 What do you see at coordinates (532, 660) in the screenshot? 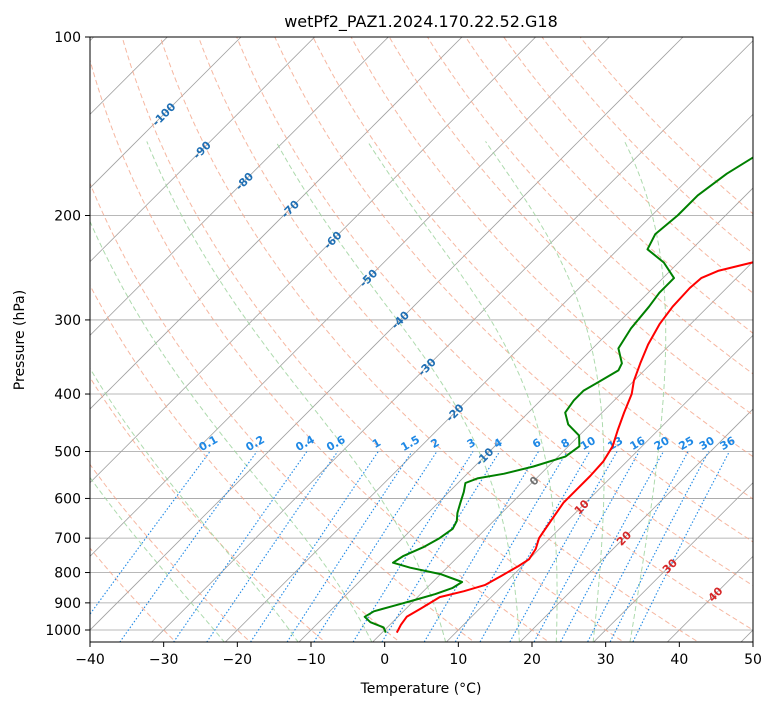
I see `x-tick-label: 20` at bounding box center [532, 660].